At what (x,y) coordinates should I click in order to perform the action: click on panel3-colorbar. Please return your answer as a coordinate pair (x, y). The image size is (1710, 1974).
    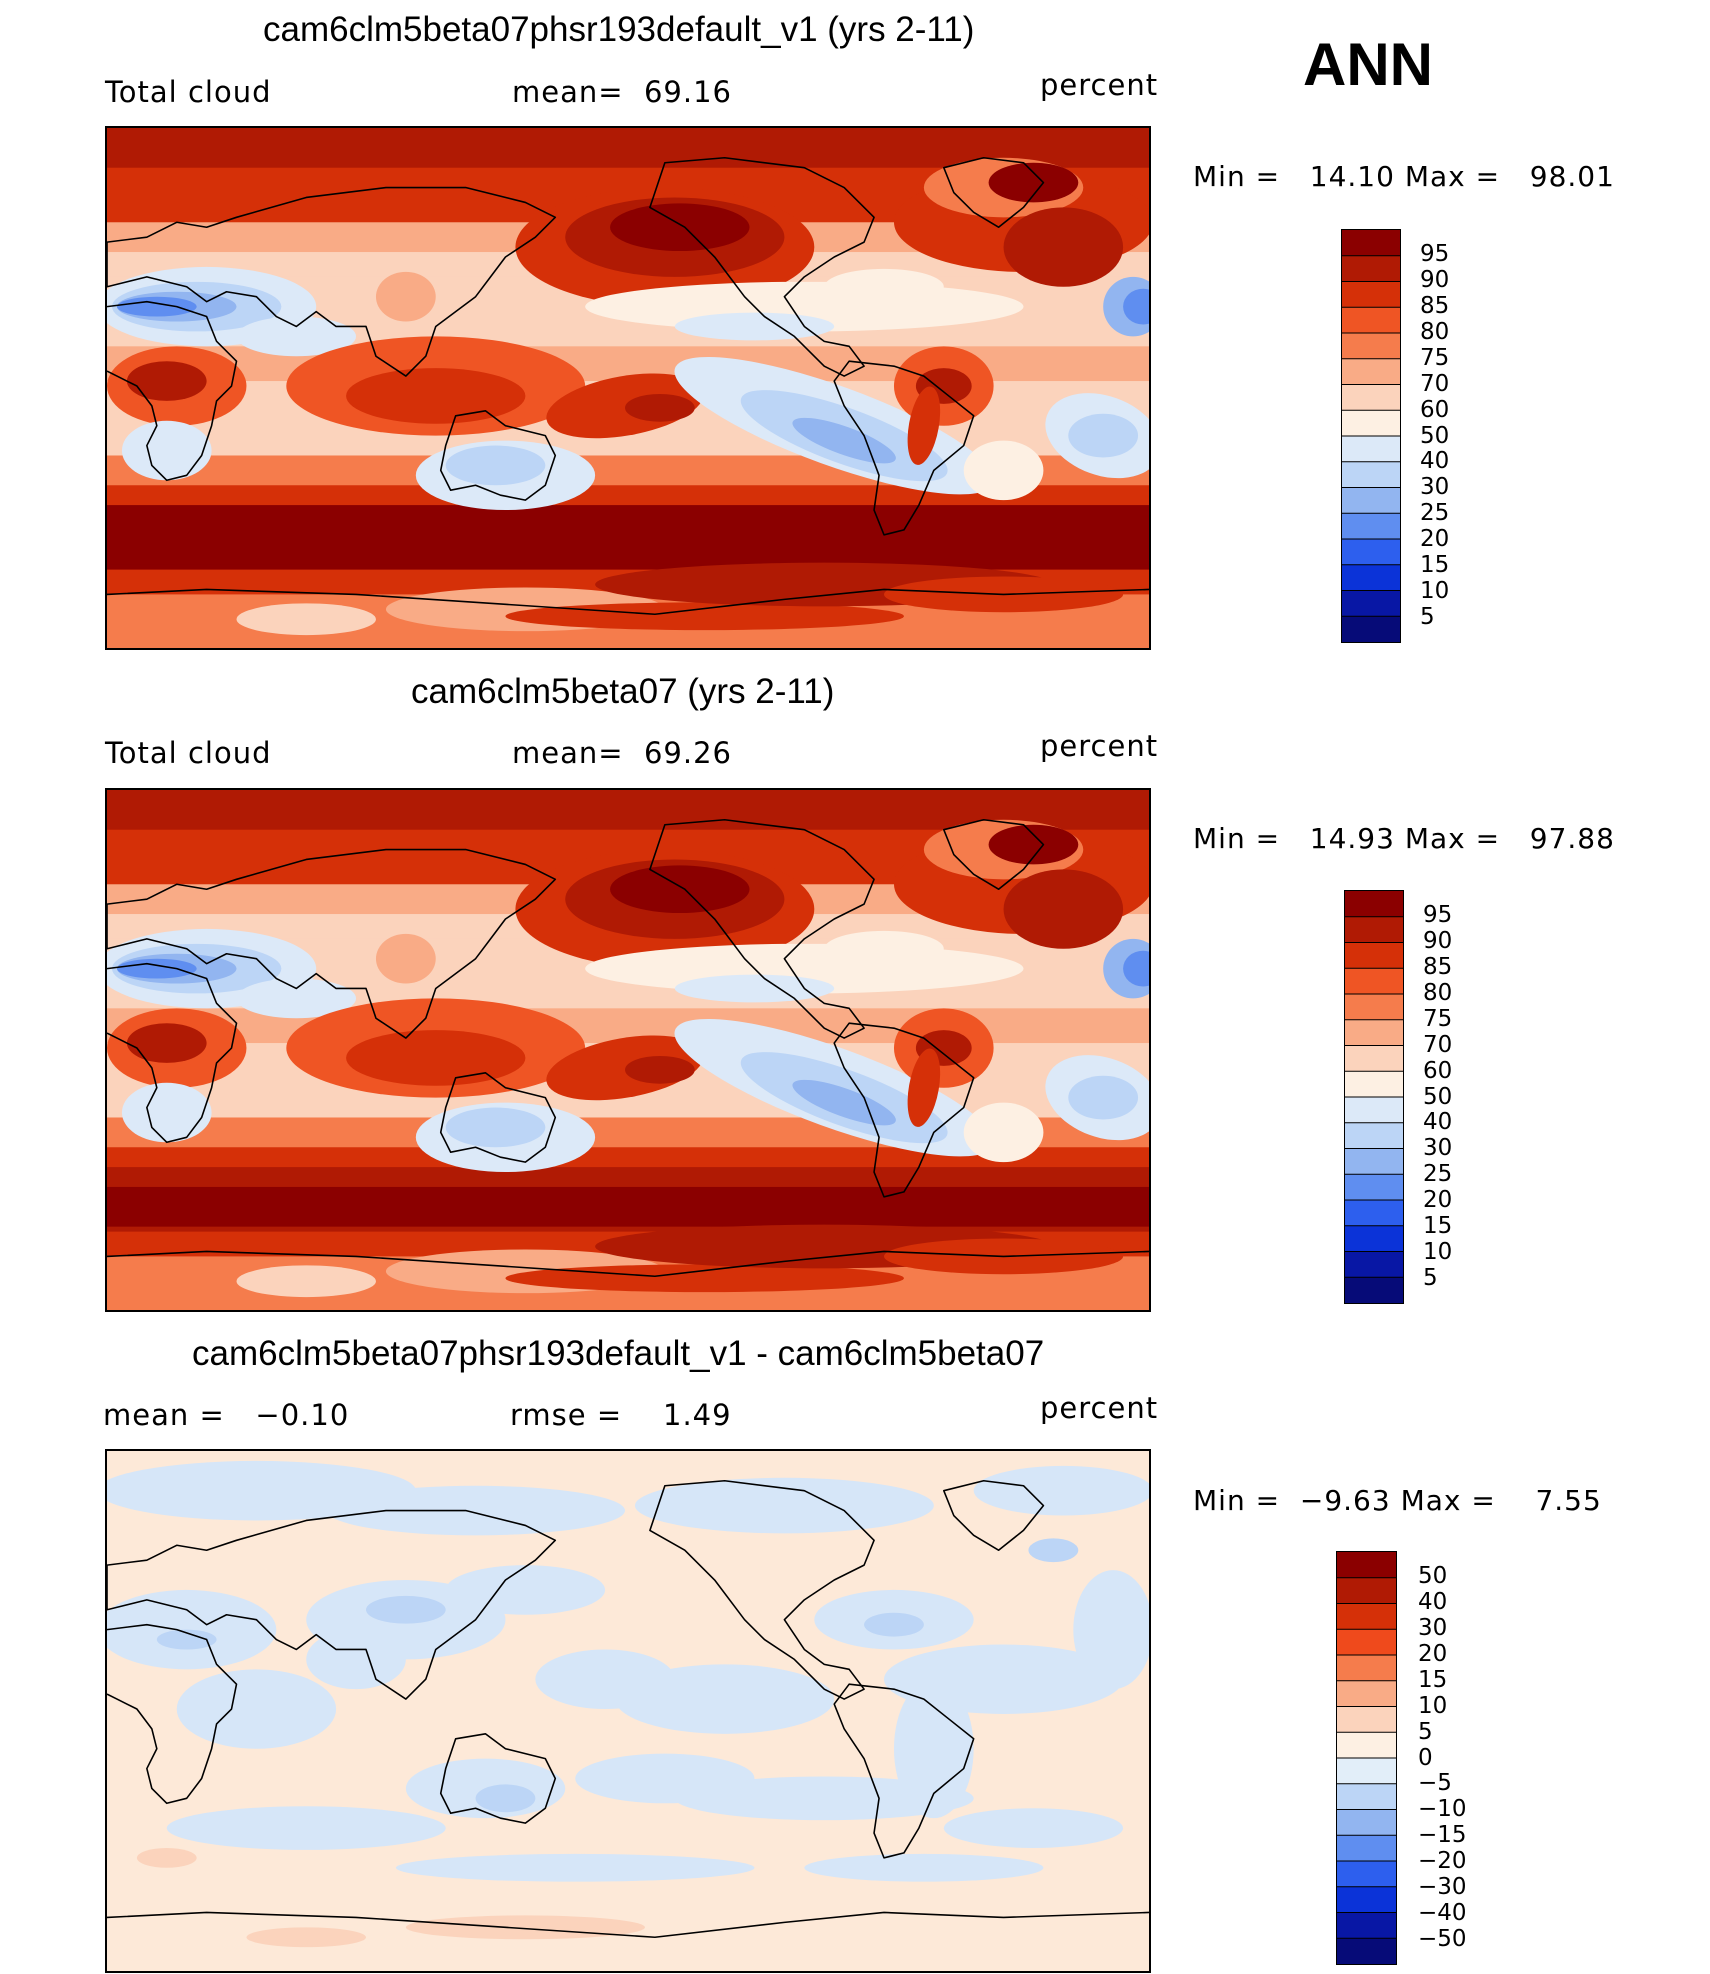
    Looking at the image, I should click on (1366, 1758).